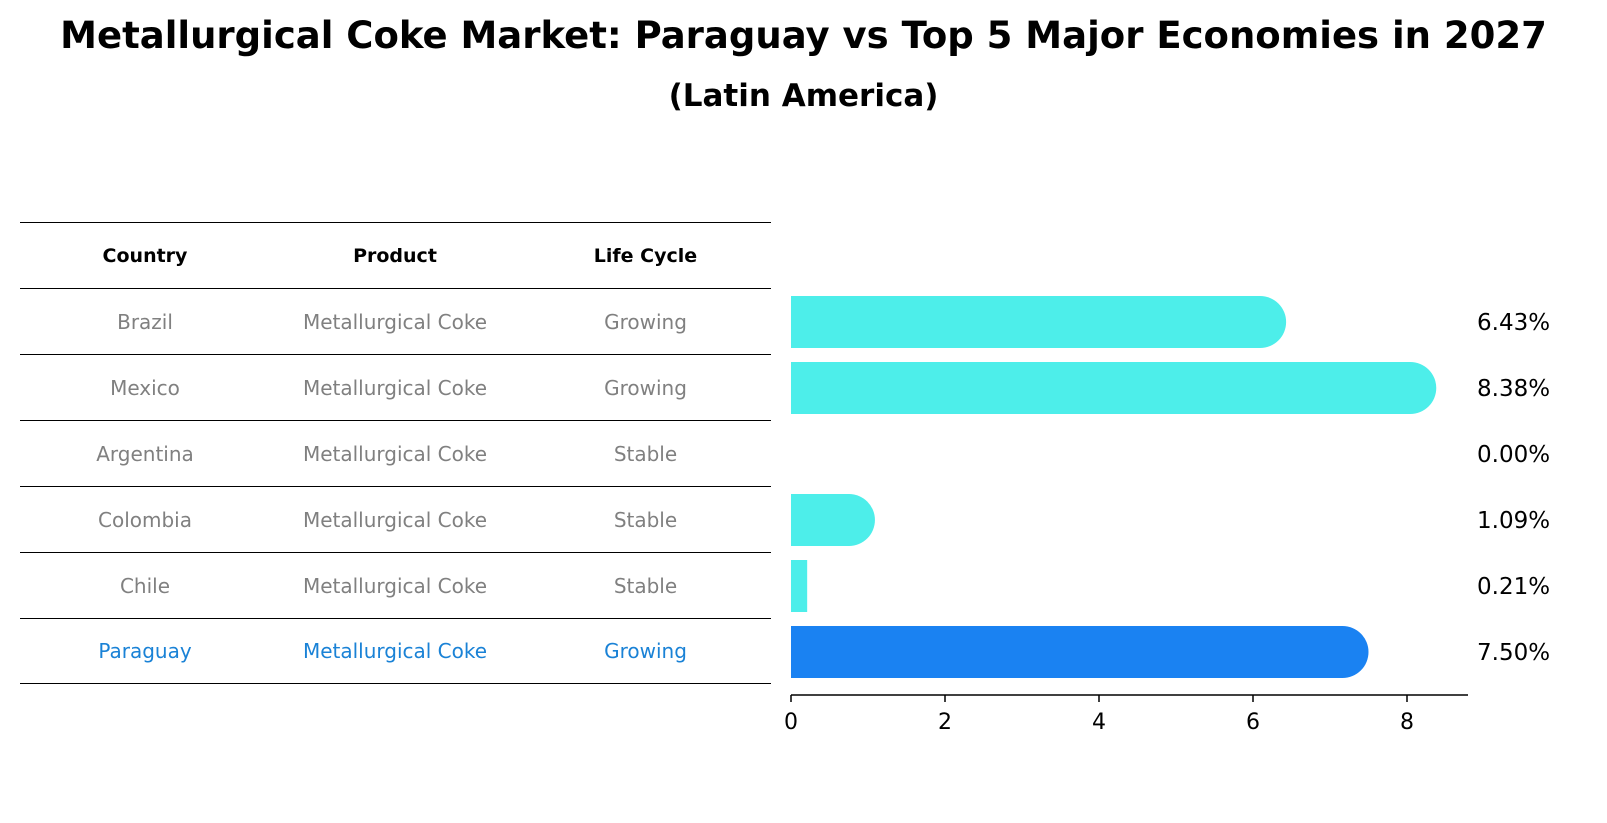 Image resolution: width=1607 pixels, height=823 pixels. What do you see at coordinates (645, 255) in the screenshot?
I see `column-header-life-cycle: Life Cycle` at bounding box center [645, 255].